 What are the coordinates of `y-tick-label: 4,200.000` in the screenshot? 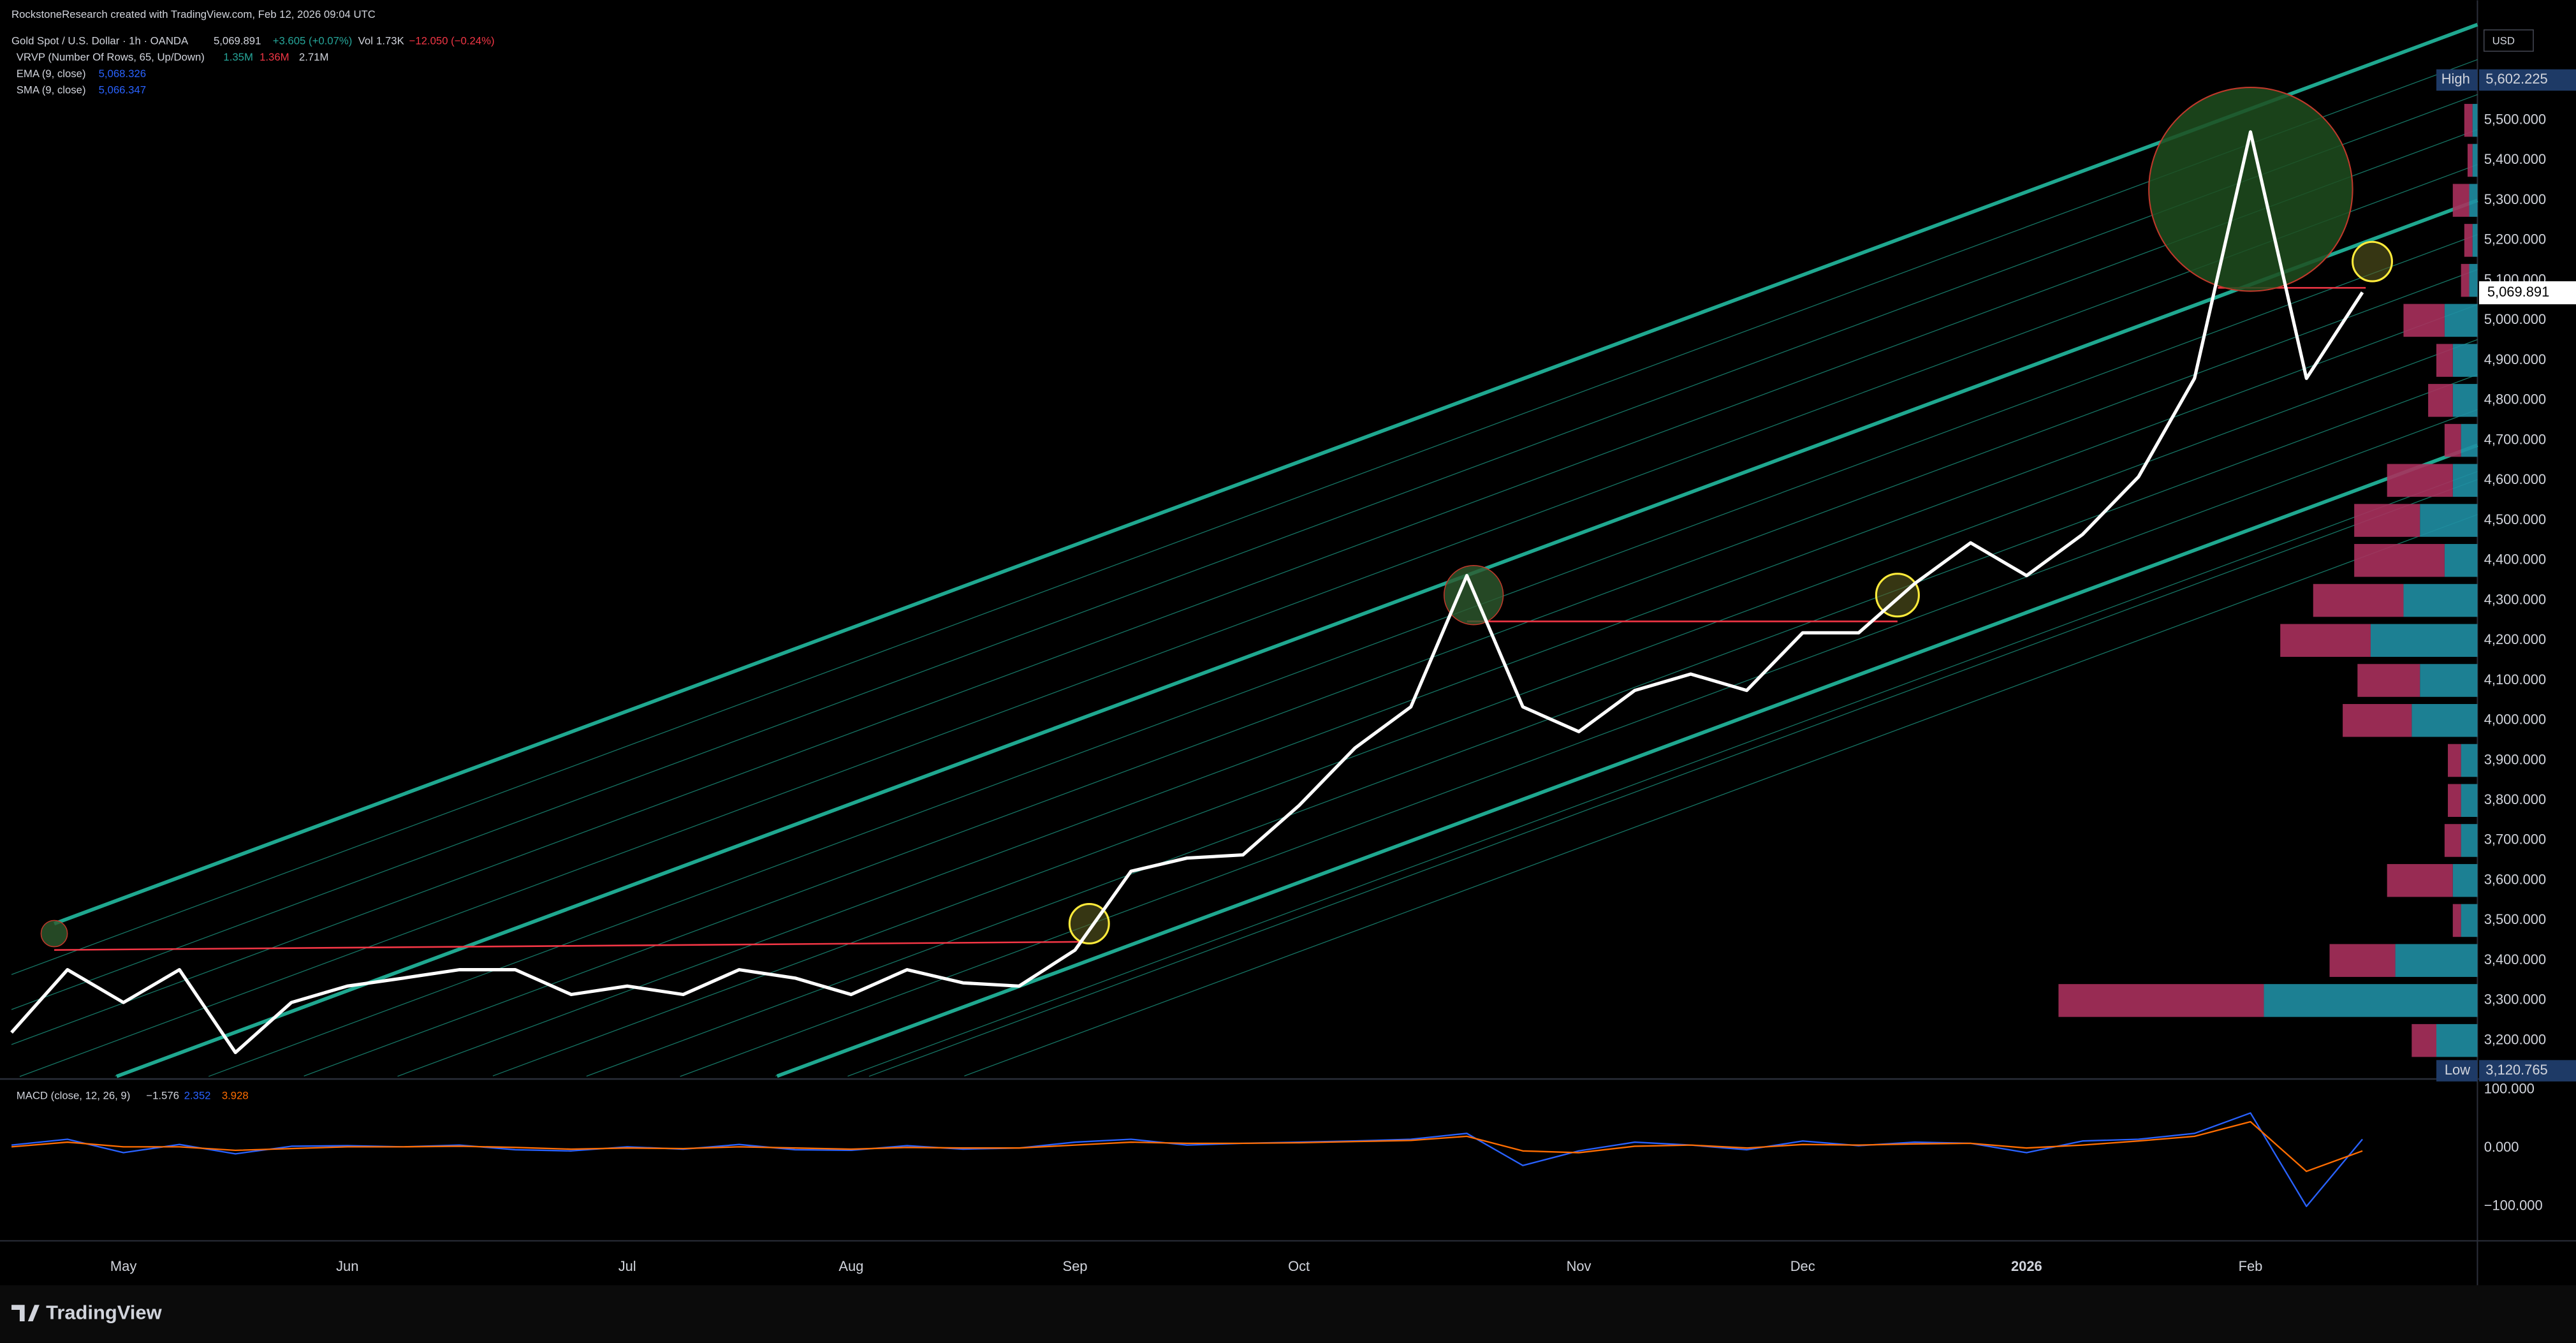 It's located at (2515, 639).